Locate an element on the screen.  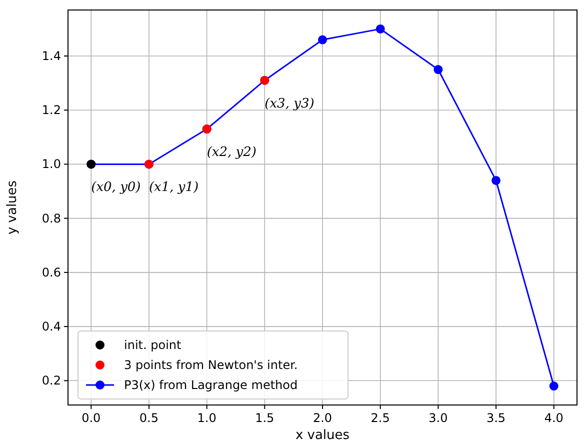
x-tick-label: 0.0 is located at coordinates (91, 418).